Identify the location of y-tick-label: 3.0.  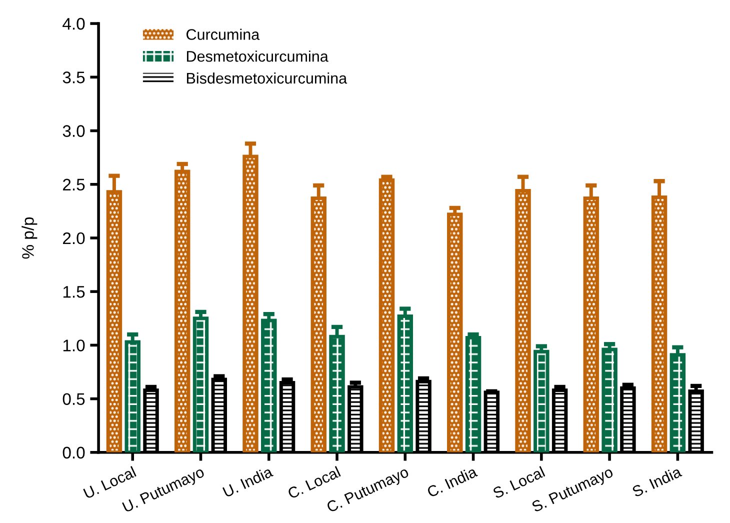
(73, 131).